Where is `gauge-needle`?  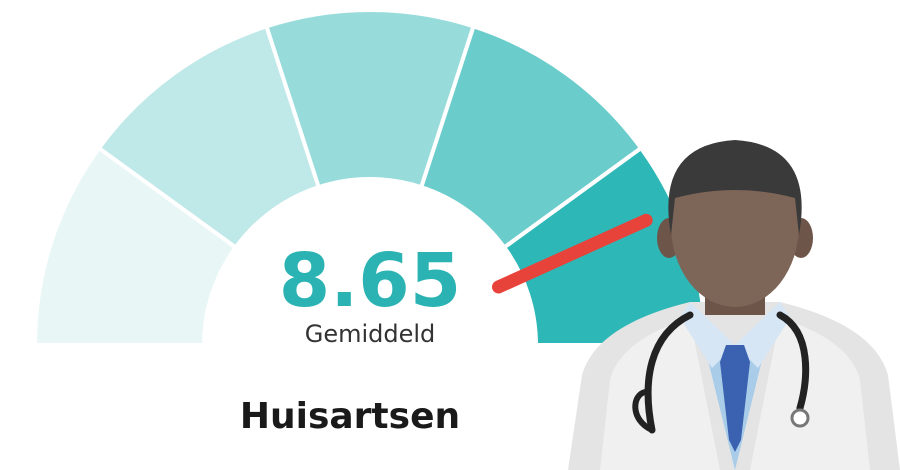
gauge-needle is located at coordinates (572, 253).